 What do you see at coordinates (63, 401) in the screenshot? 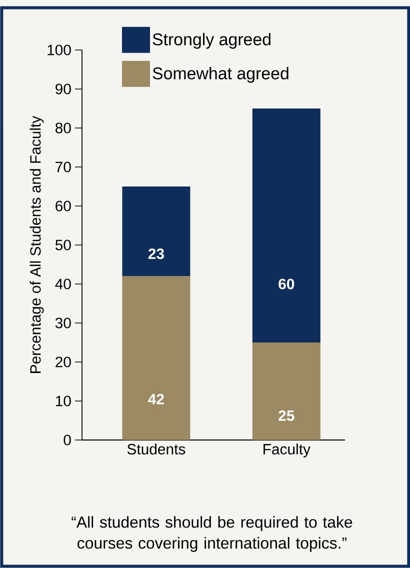
I see `y-tick-label: 10` at bounding box center [63, 401].